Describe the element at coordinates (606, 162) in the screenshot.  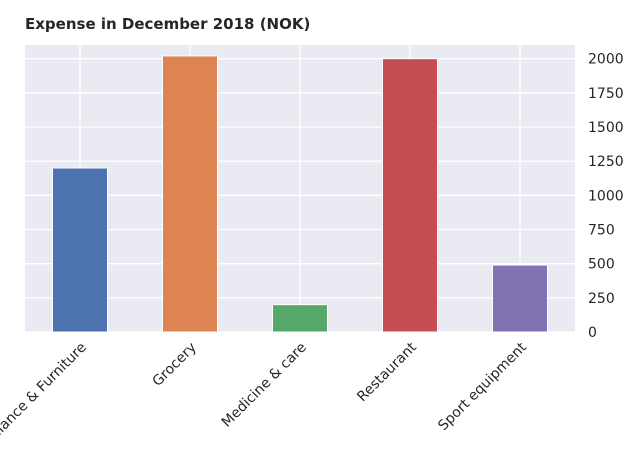
I see `y-tick-label: 1250` at that location.